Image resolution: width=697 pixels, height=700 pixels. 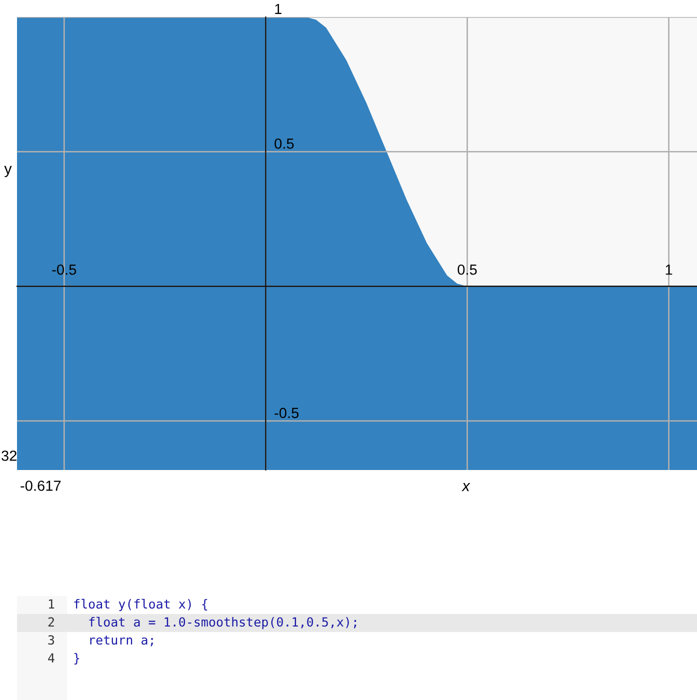 What do you see at coordinates (278, 9) in the screenshot?
I see `y-tick-label: 1` at bounding box center [278, 9].